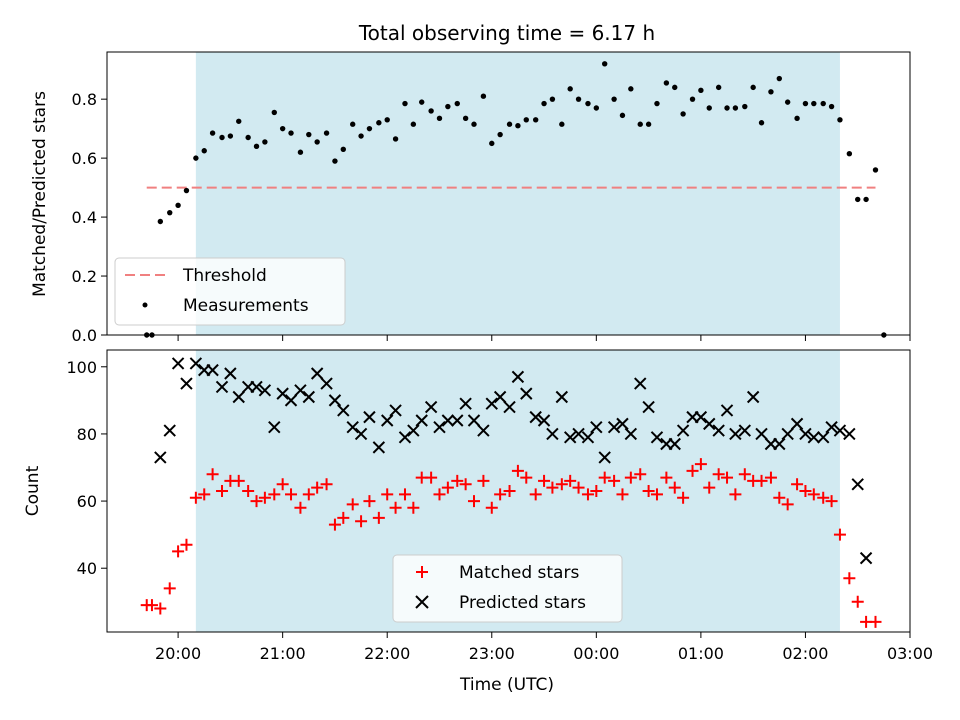  Describe the element at coordinates (87, 434) in the screenshot. I see `bottom-y-tick-label: 80` at that location.